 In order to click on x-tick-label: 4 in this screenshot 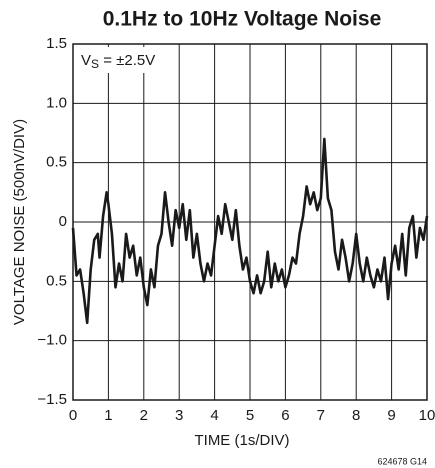, I will do `click(214, 415)`.